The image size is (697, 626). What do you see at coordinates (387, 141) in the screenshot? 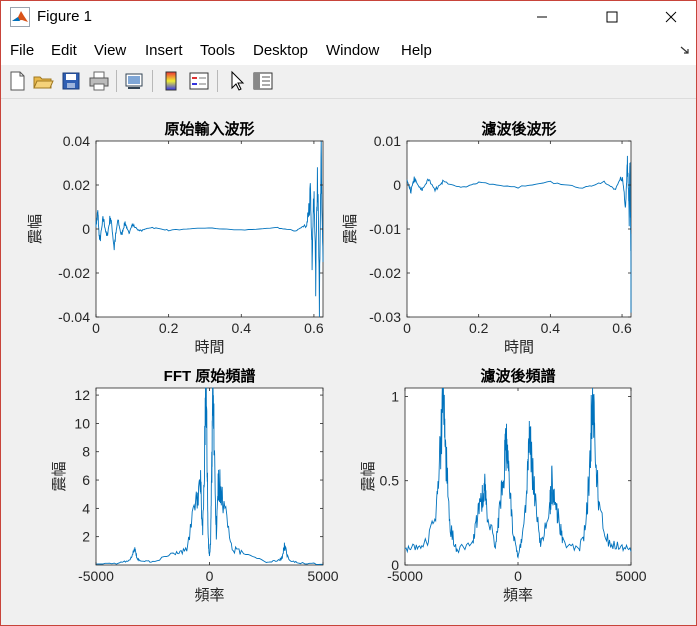
I see `y-tick-label: 0.01` at bounding box center [387, 141].